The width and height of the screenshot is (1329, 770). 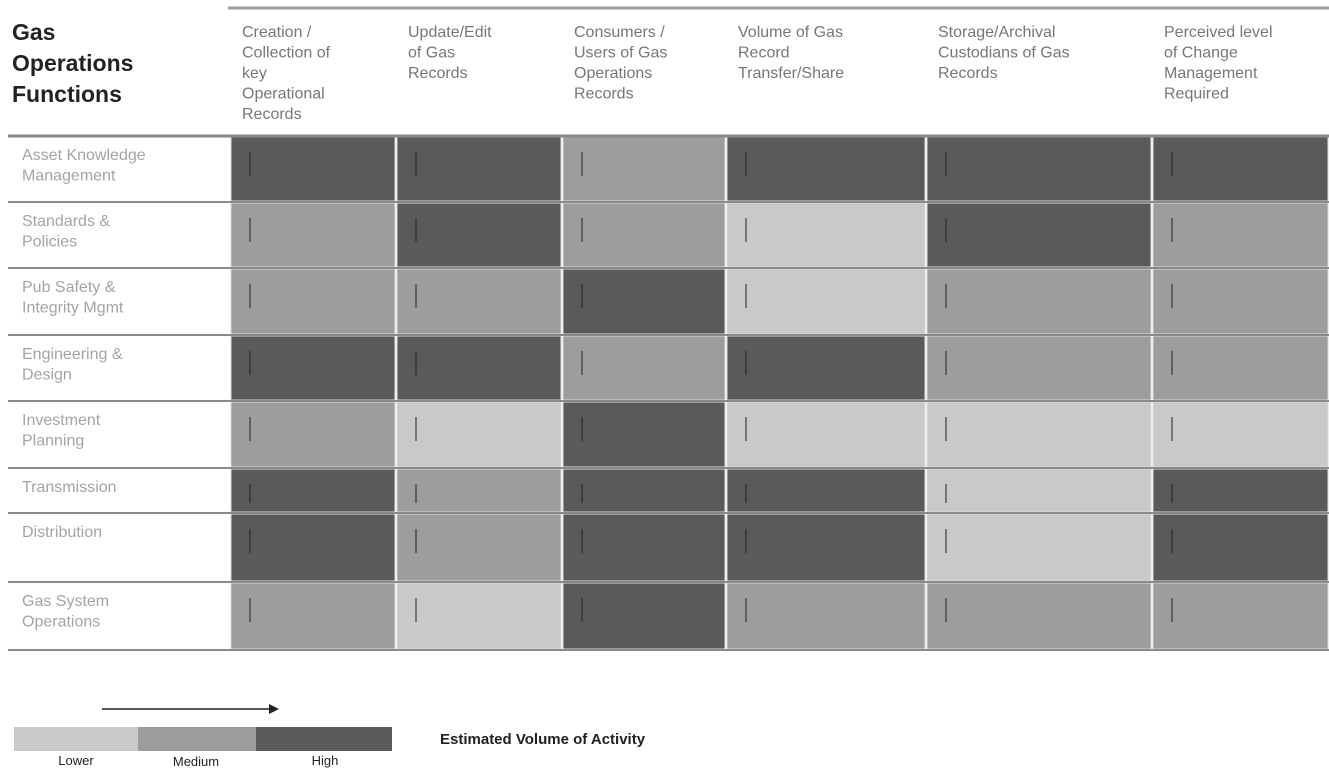 I want to click on row-label-engineering-design: Engineering & Design, so click(x=72, y=365).